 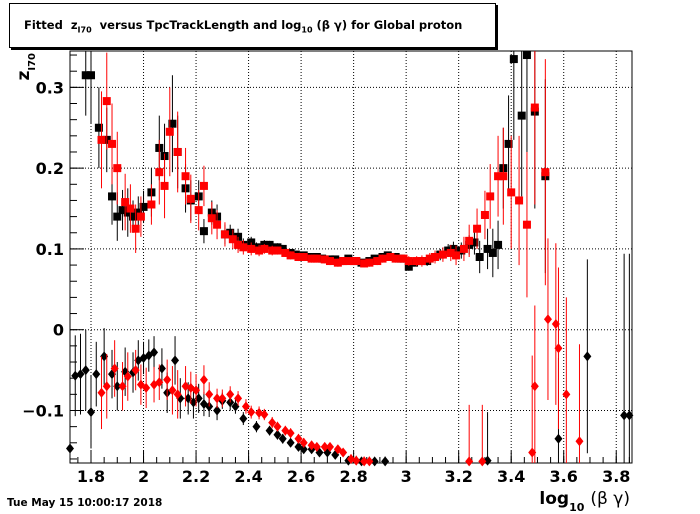 I want to click on y-axis-title-main: z, so click(x=24, y=76).